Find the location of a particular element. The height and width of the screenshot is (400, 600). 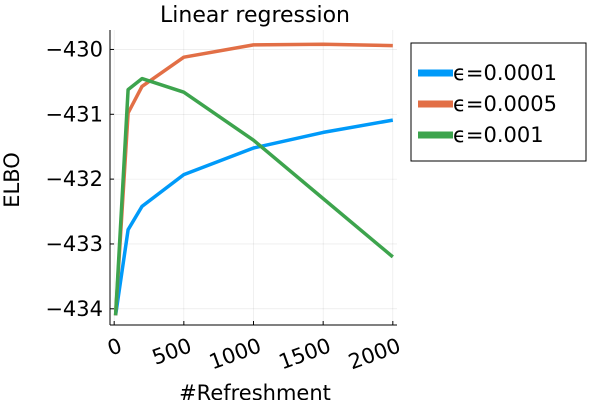

y-tick-label: −431 is located at coordinates (74, 114).